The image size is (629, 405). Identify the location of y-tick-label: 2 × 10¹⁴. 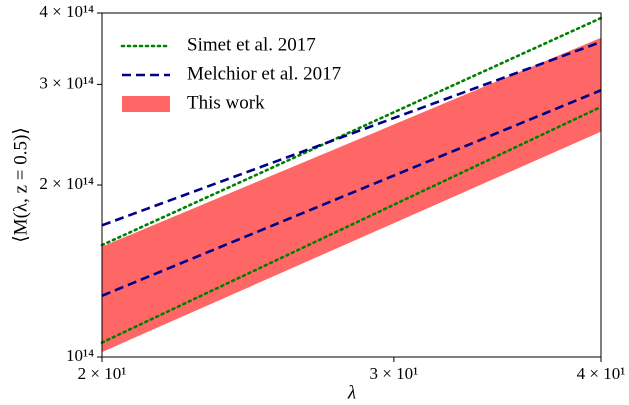
(66, 183).